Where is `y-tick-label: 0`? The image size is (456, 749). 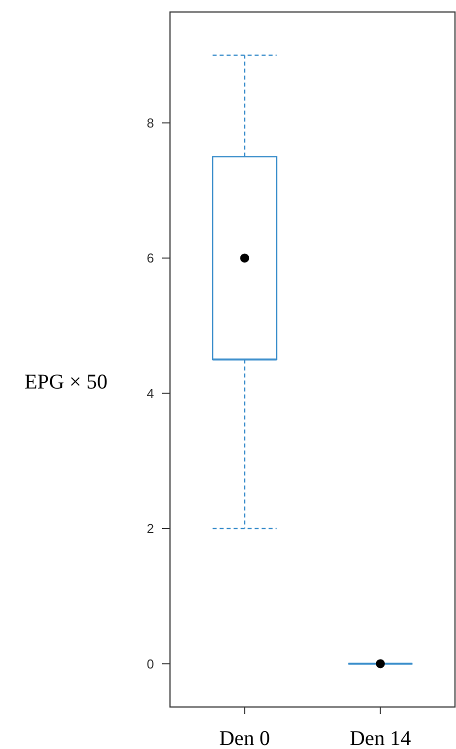
y-tick-label: 0 is located at coordinates (150, 664).